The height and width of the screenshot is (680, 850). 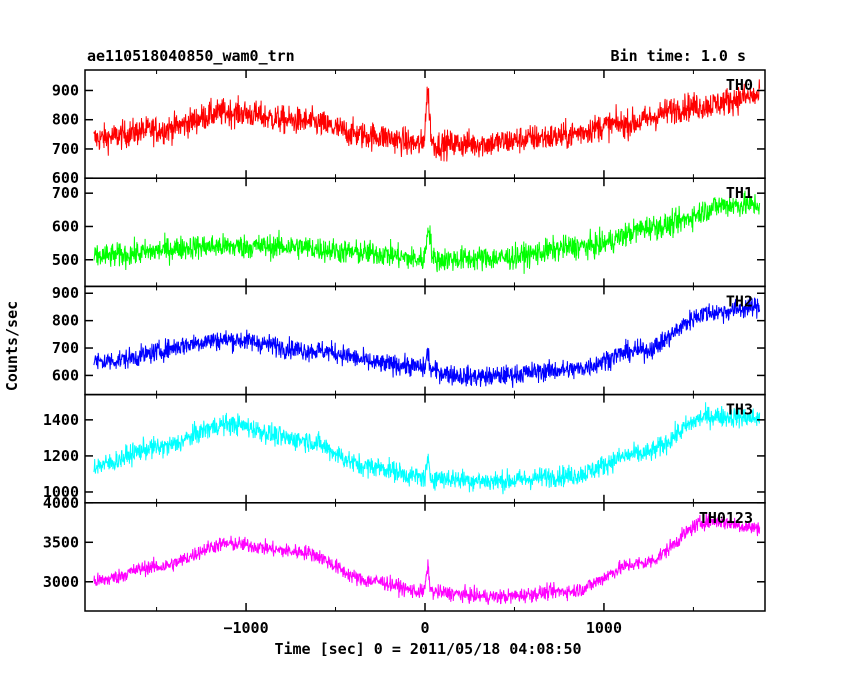 I want to click on x-tick-label: 0, so click(x=424, y=628).